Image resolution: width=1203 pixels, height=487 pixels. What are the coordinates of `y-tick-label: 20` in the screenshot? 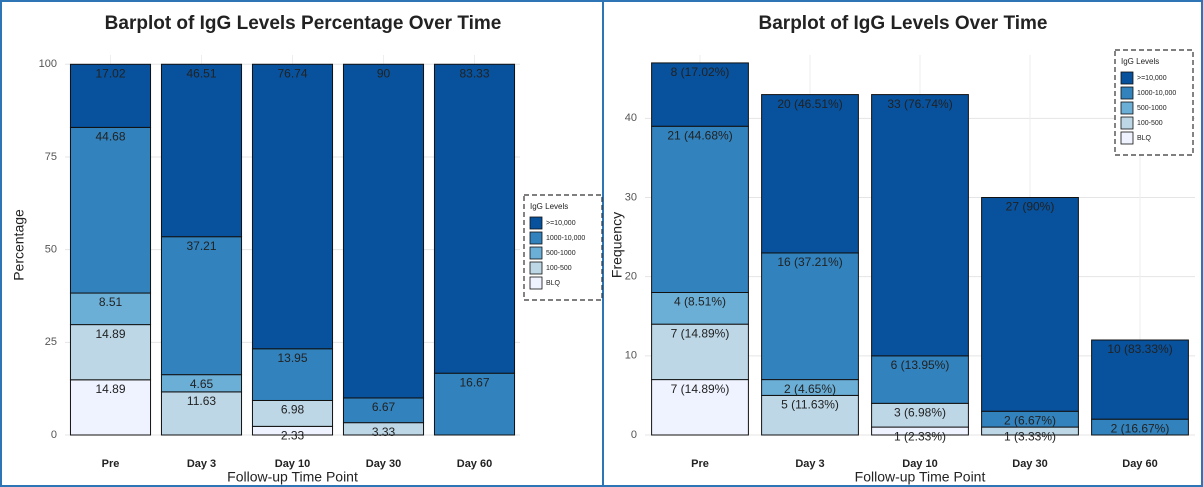 It's located at (631, 277).